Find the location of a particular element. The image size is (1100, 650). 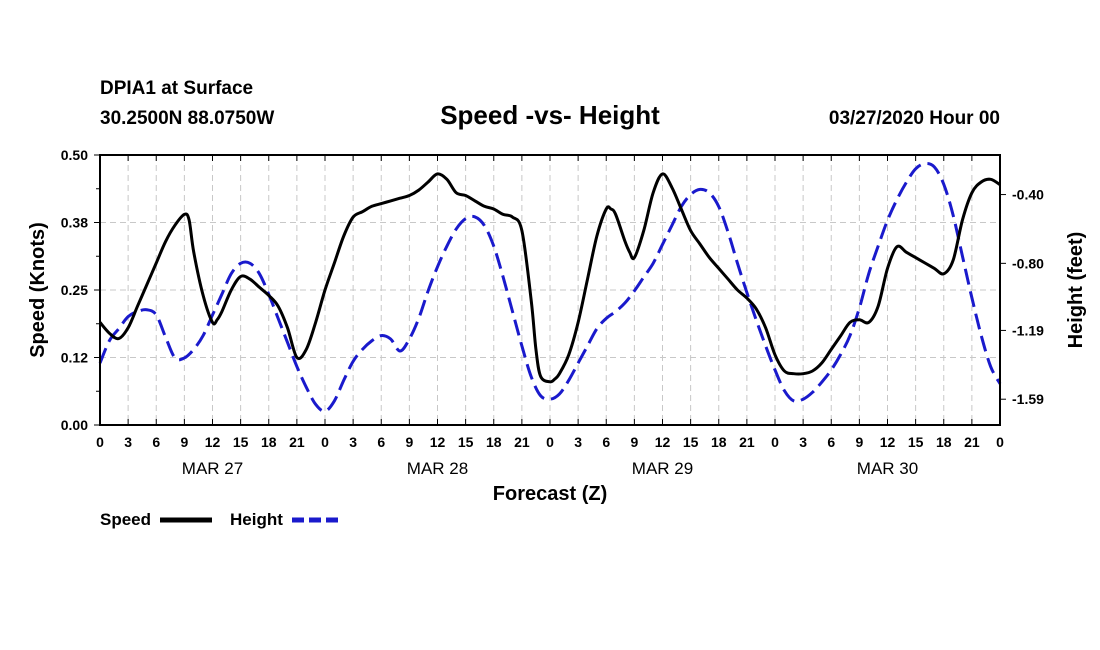

x-day-label: MAR 28 is located at coordinates (437, 468).